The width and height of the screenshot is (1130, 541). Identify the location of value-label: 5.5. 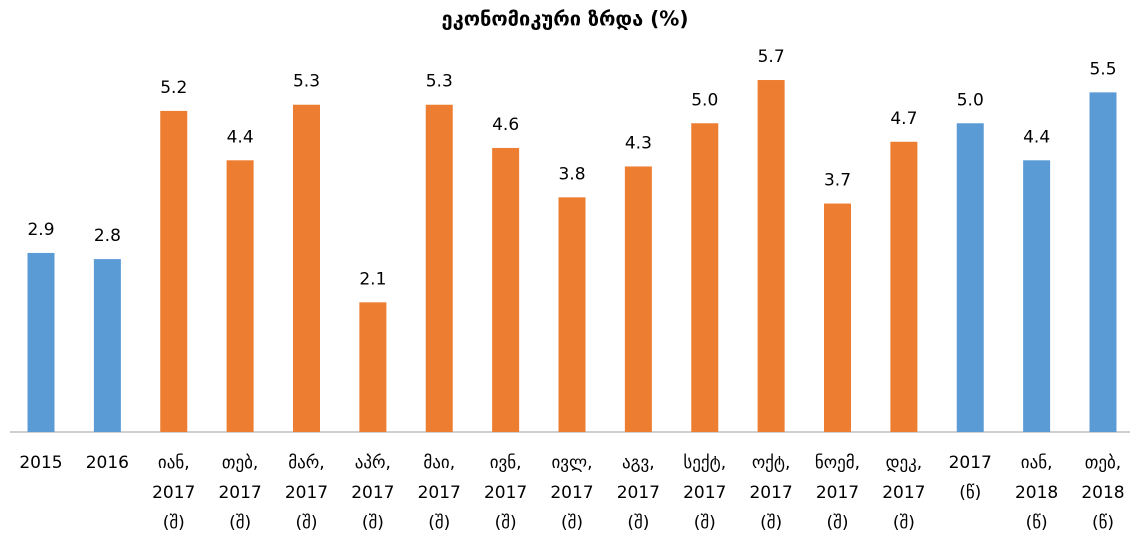
(1102, 69).